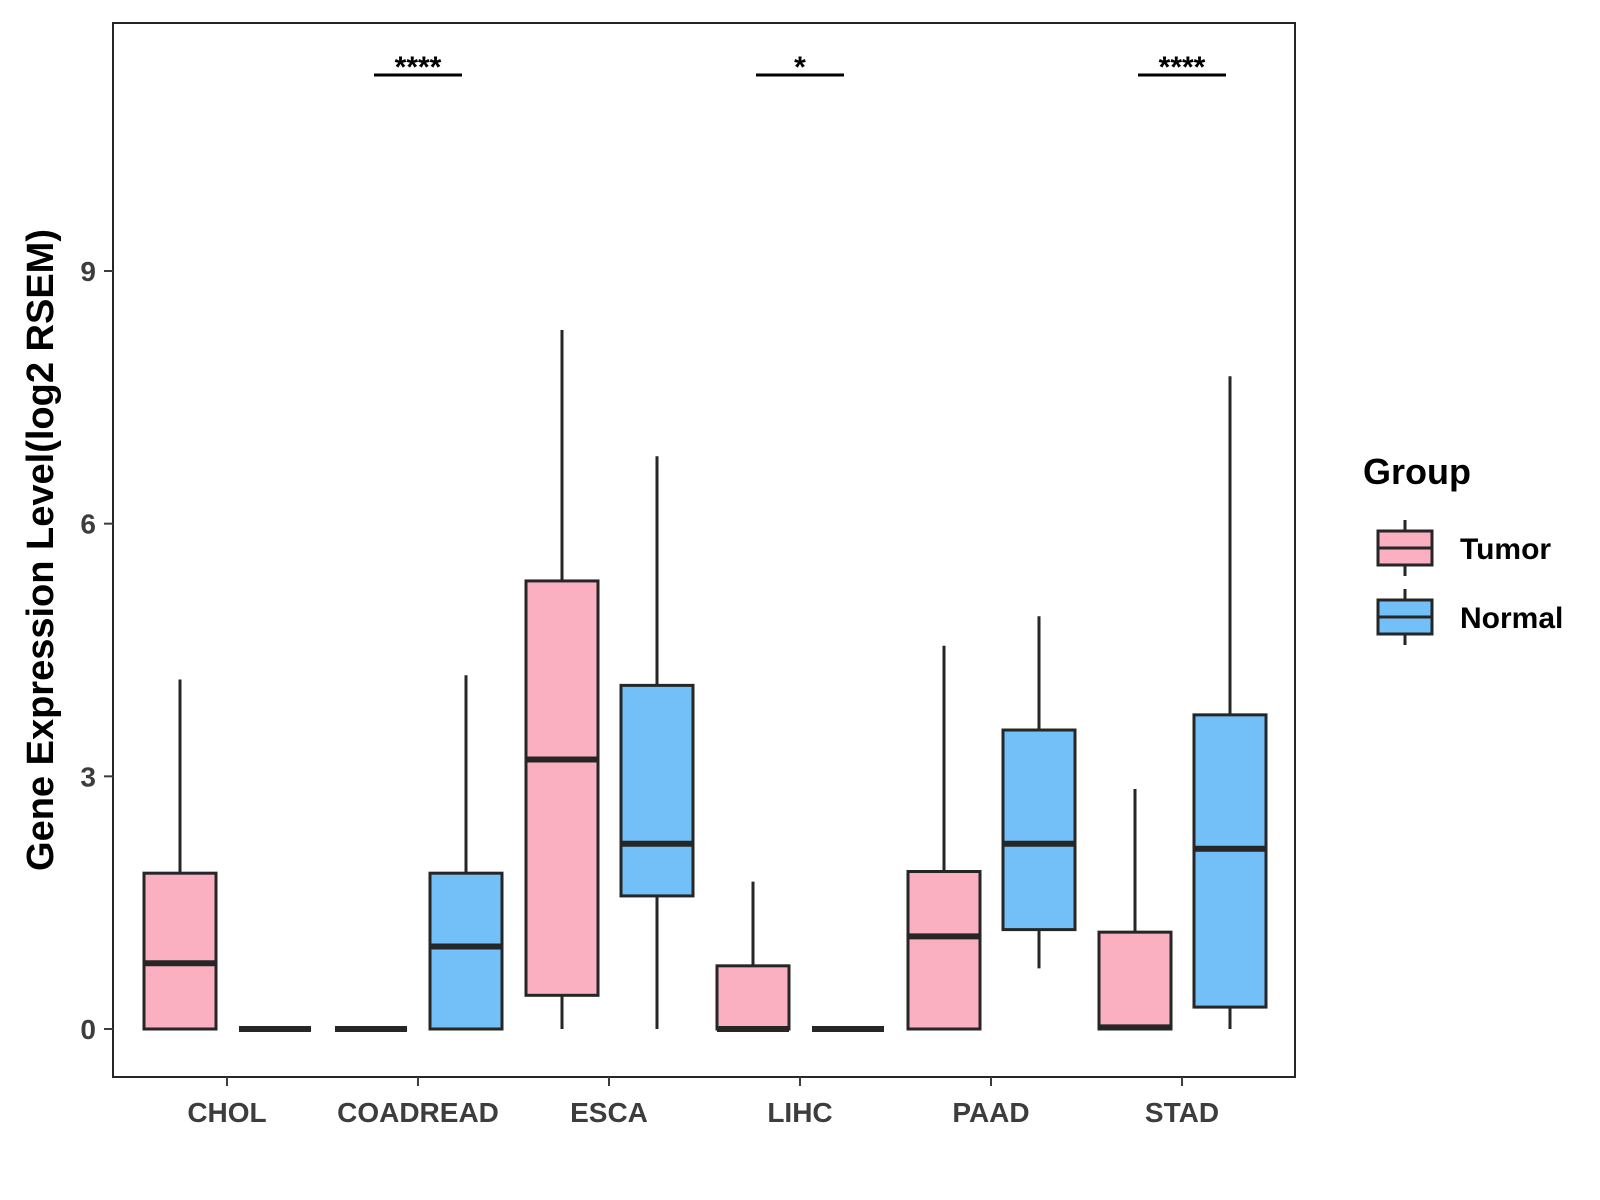 The image size is (1600, 1200). Describe the element at coordinates (990, 1112) in the screenshot. I see `x-tick-label: PAAD` at that location.